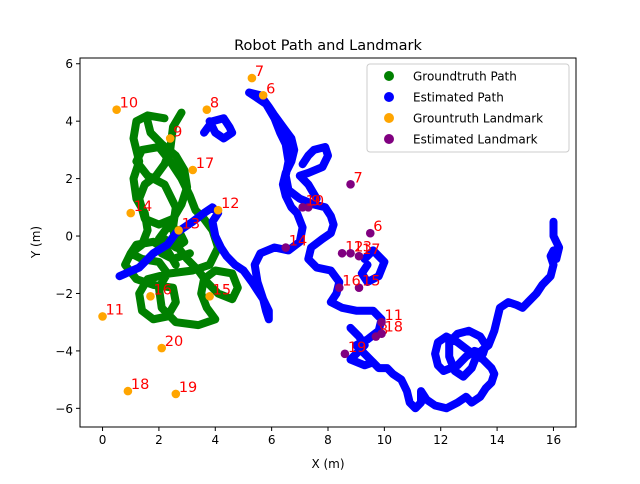  Describe the element at coordinates (230, 204) in the screenshot. I see `grountruth-landmark-label: 12` at that location.